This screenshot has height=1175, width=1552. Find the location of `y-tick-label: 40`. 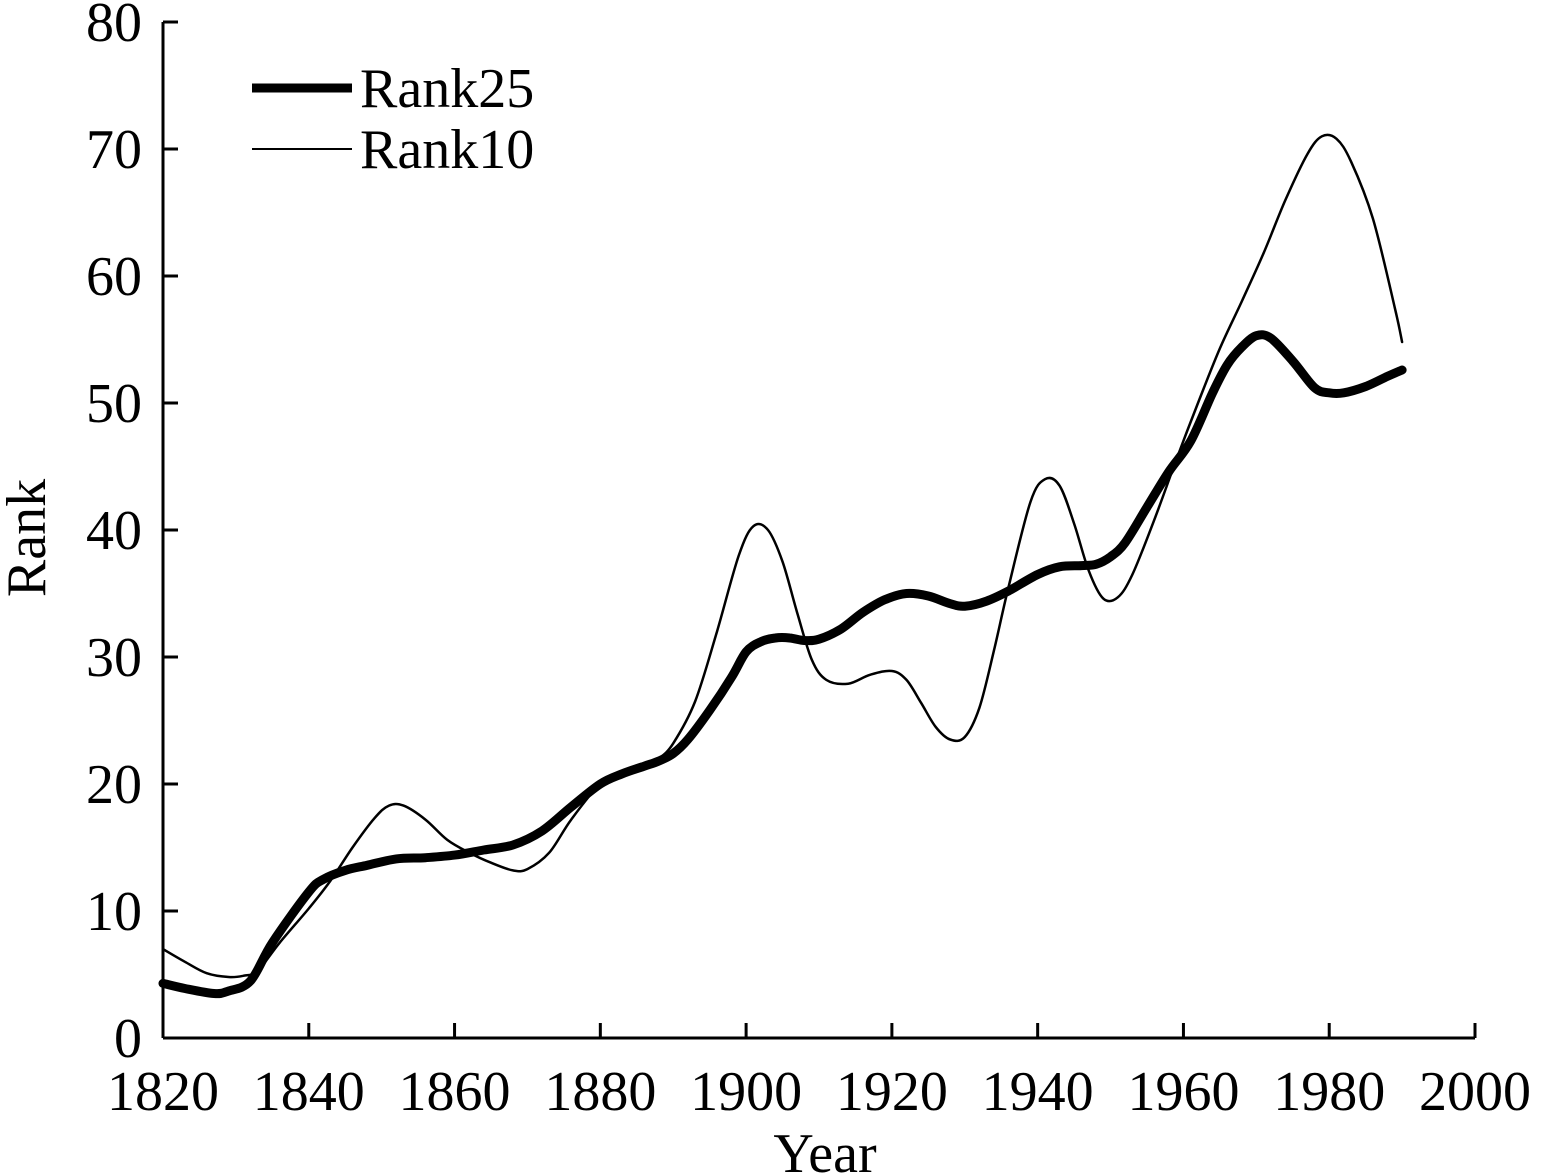

y-tick-label: 40 is located at coordinates (114, 531).